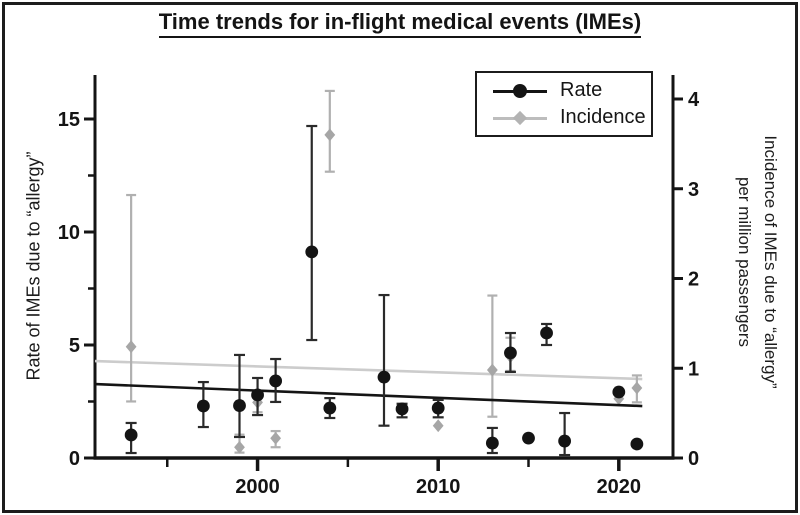 The width and height of the screenshot is (800, 515). What do you see at coordinates (744, 262) in the screenshot?
I see `right-axis-label-line2: per million passengers` at bounding box center [744, 262].